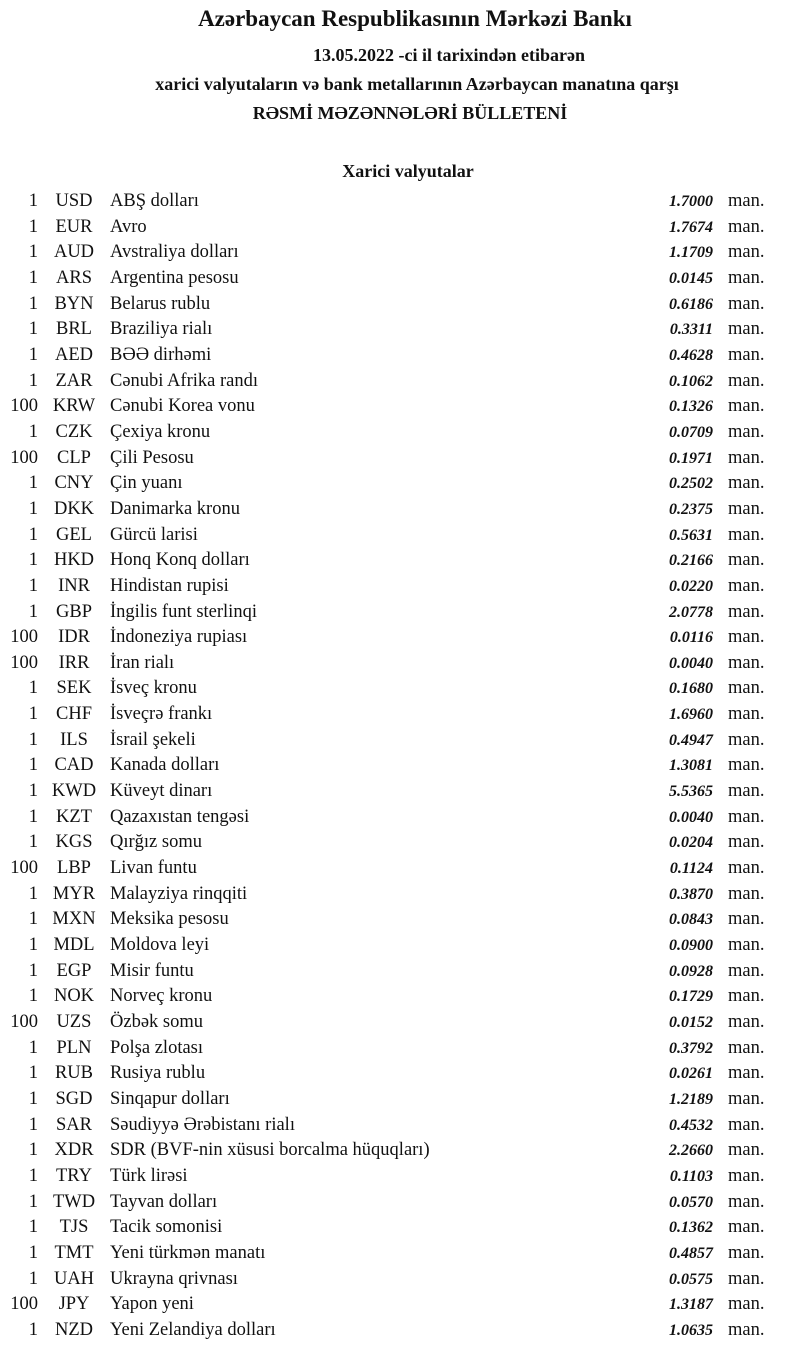  What do you see at coordinates (400, 689) in the screenshot?
I see `rate-row: 1 SEK İsveç kronu 0.1680 man.` at bounding box center [400, 689].